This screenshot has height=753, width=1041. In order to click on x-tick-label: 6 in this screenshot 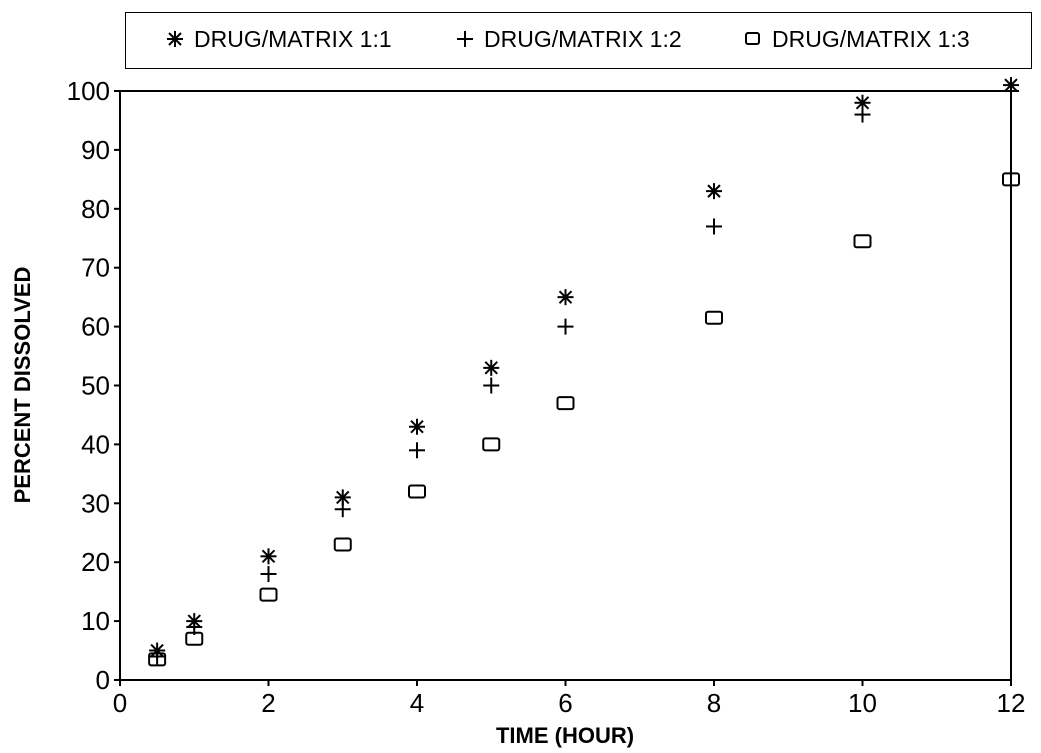, I will do `click(565, 703)`.